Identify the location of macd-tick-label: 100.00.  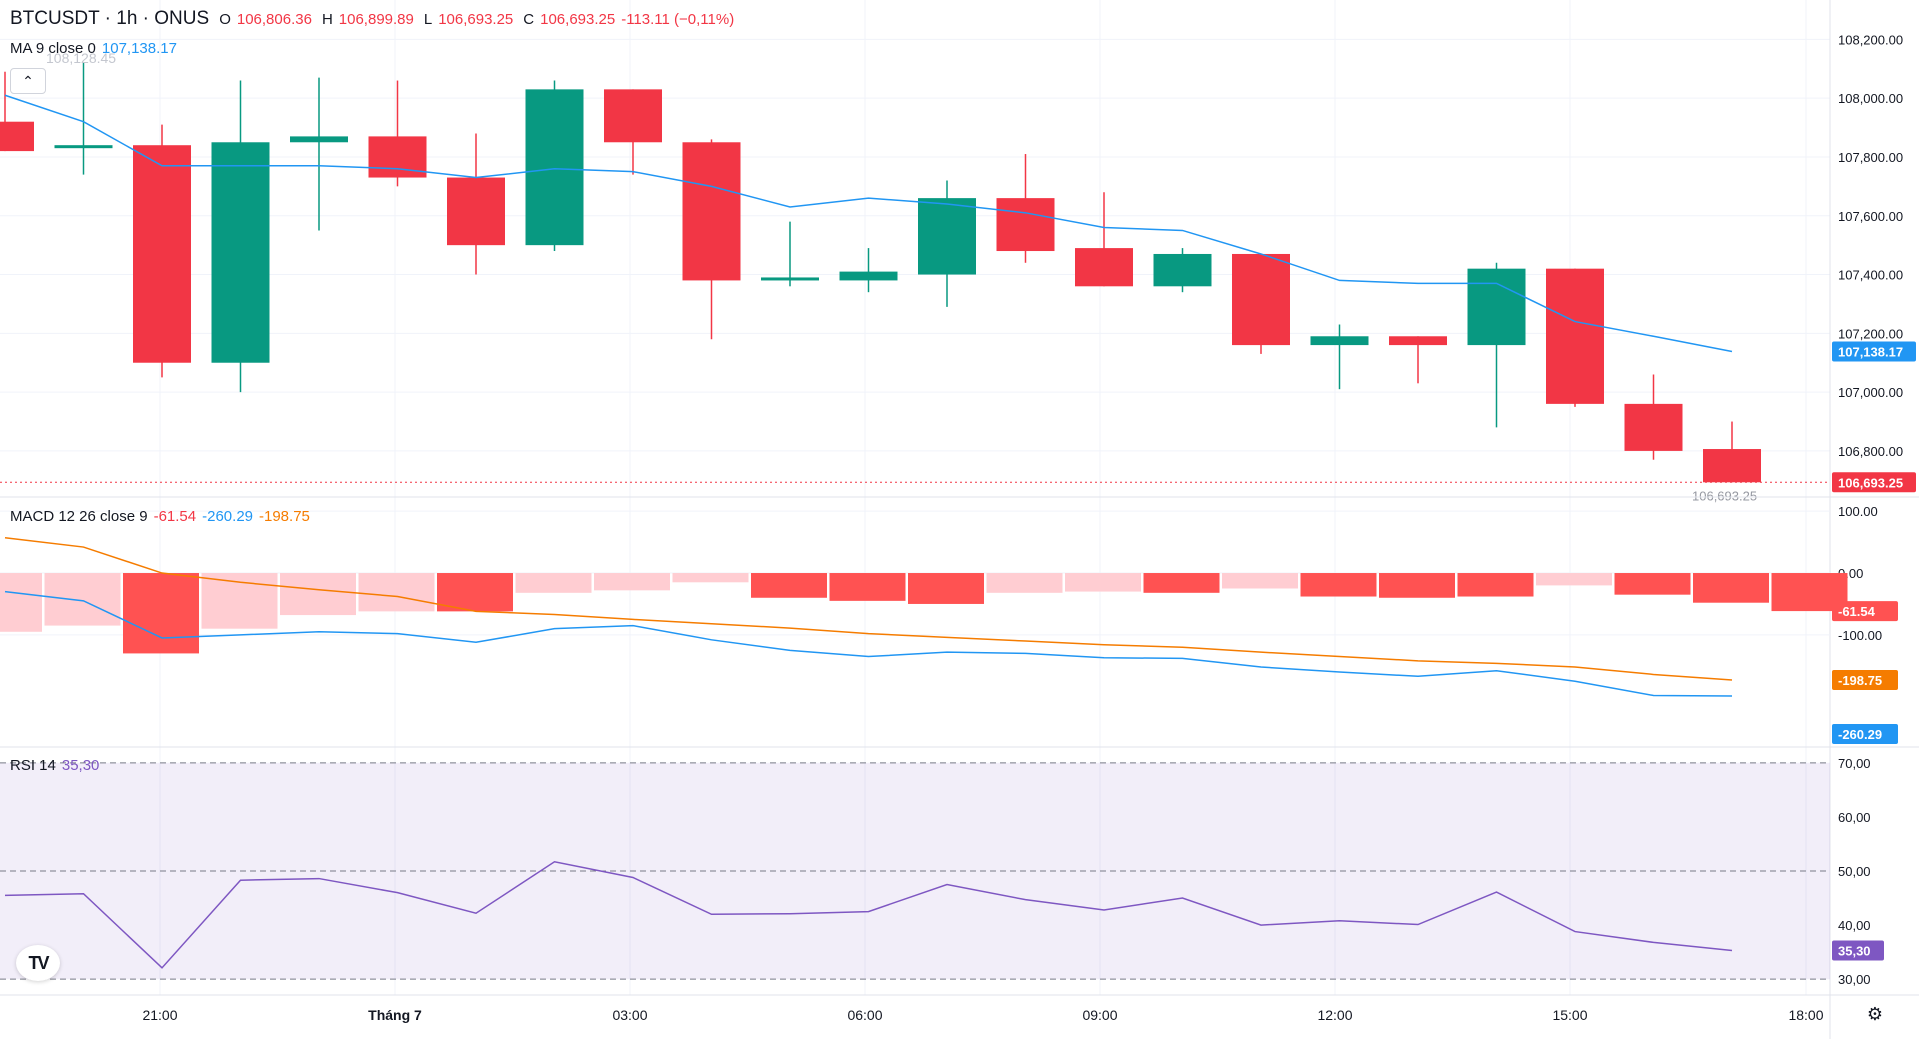
(1858, 511).